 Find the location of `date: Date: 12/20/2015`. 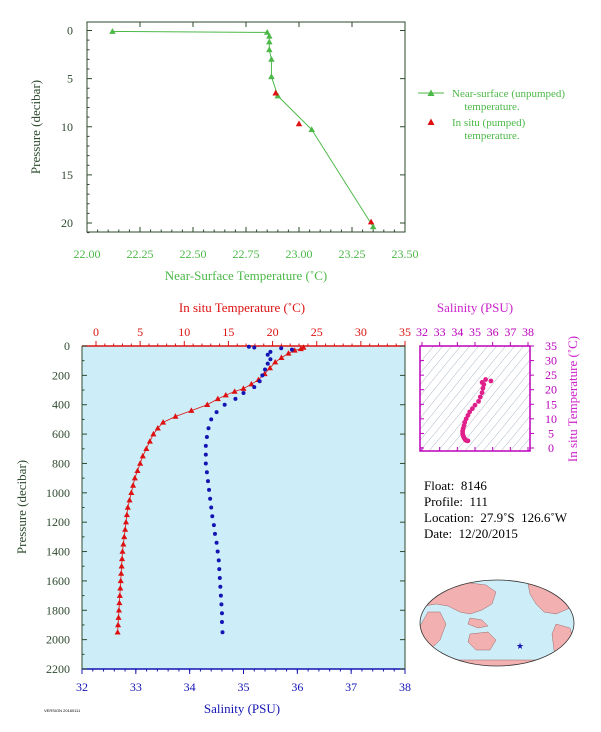

date: Date: 12/20/2015 is located at coordinates (471, 533).